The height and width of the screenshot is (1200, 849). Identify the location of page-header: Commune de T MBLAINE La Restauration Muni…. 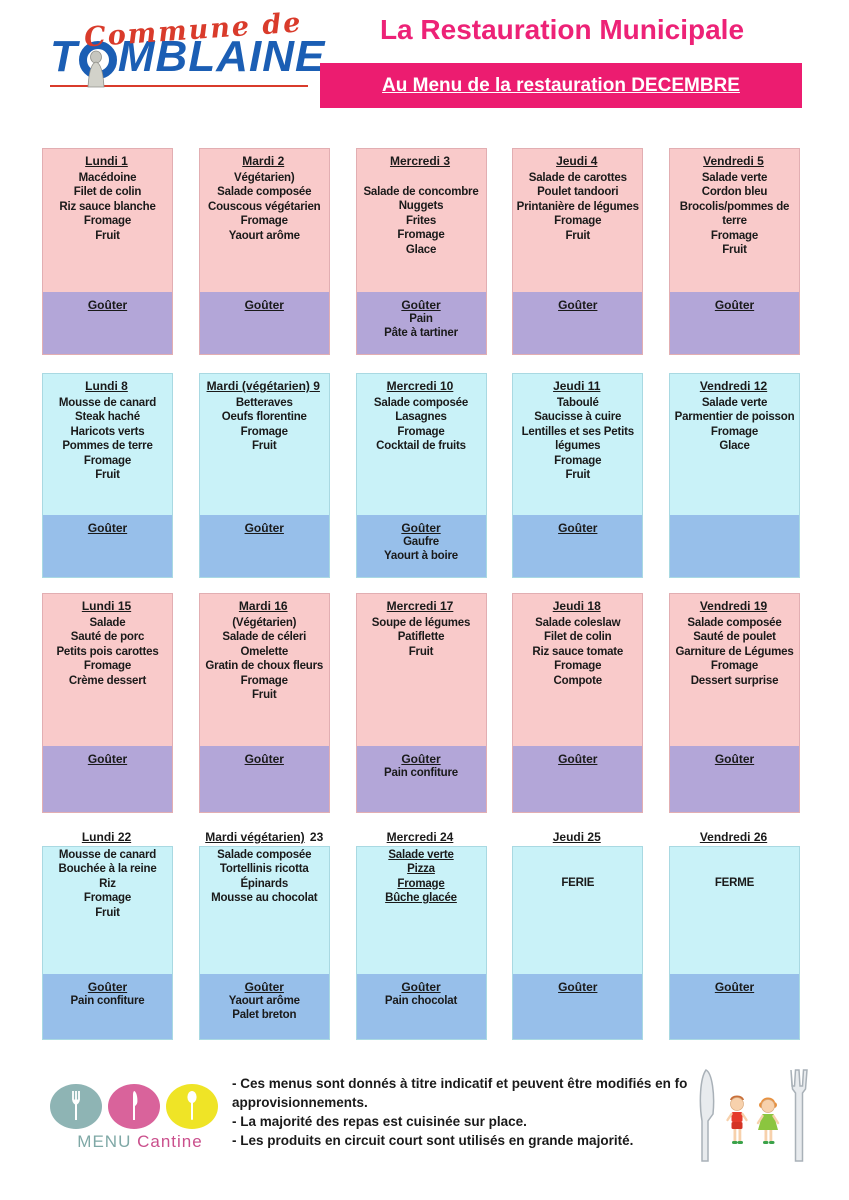
(424, 74).